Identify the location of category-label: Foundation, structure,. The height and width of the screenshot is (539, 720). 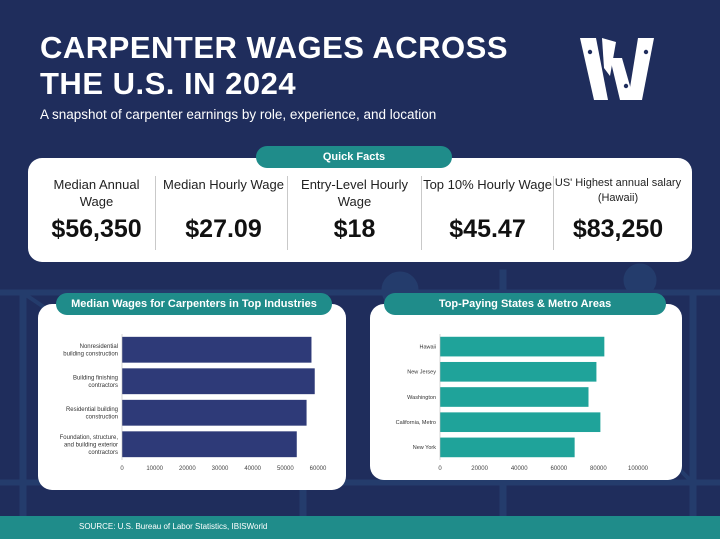
(89, 438).